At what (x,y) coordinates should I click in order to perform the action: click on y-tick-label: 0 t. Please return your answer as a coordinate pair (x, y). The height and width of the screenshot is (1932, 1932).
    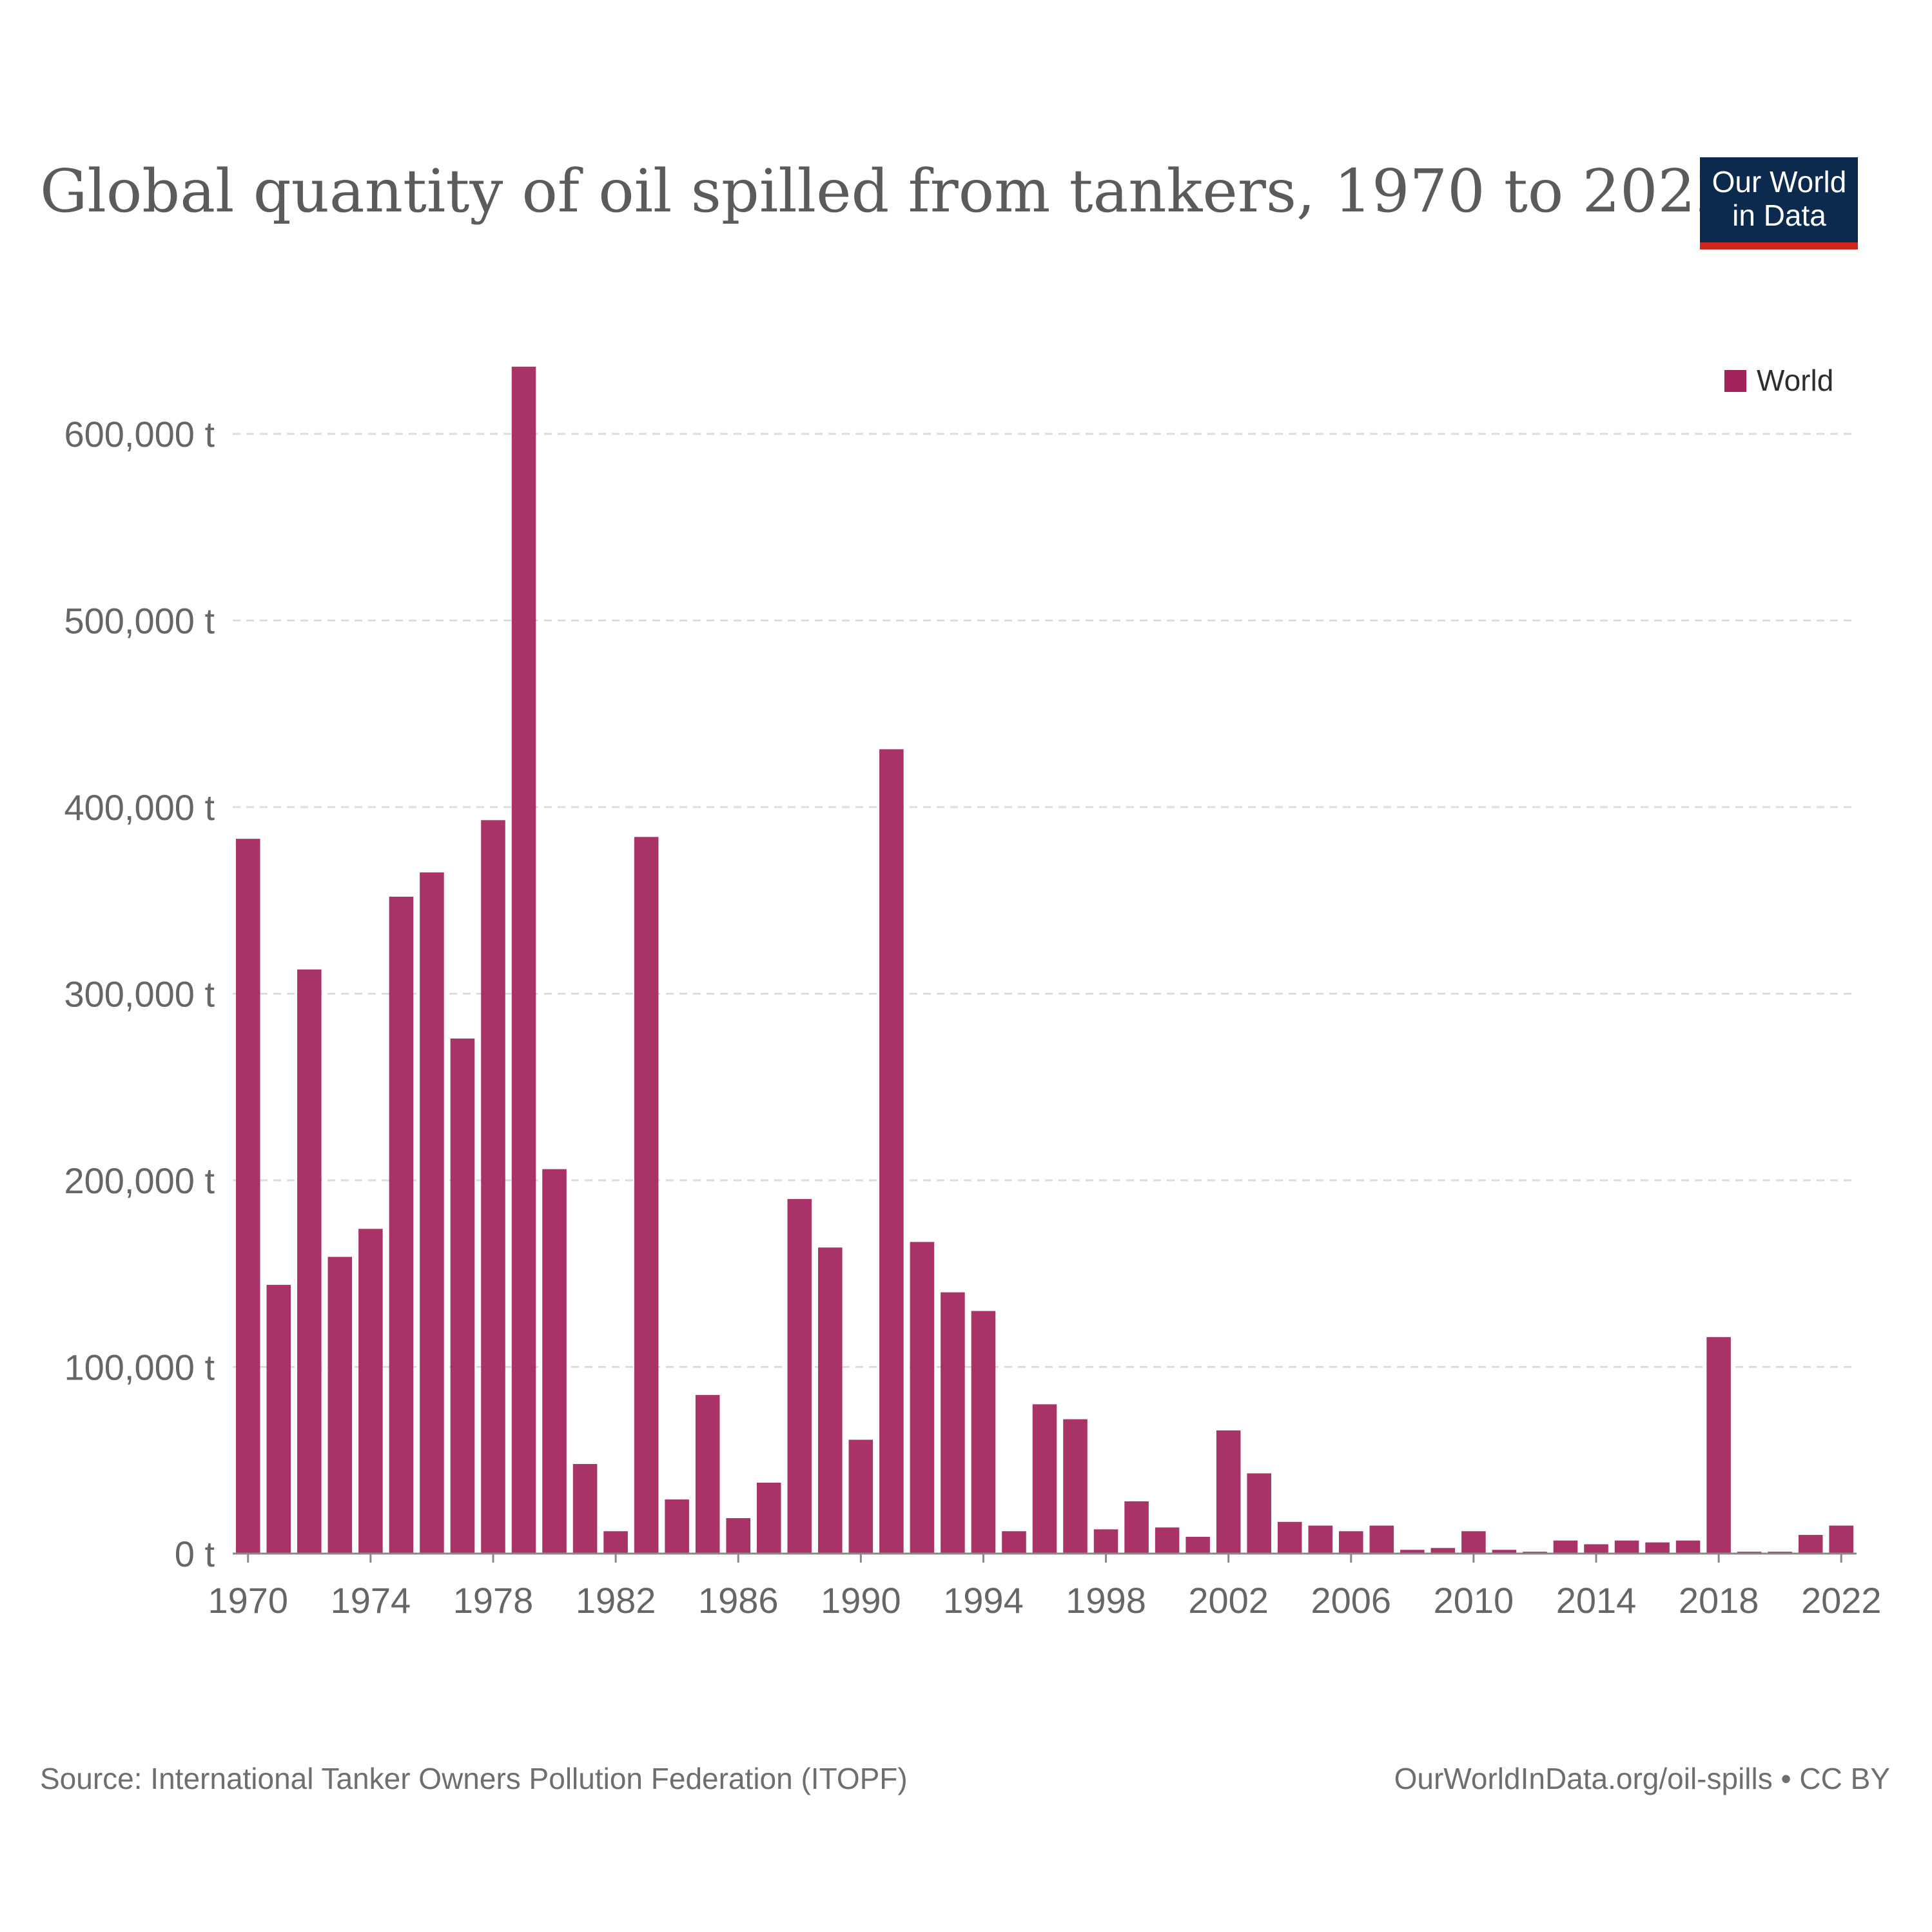
    Looking at the image, I should click on (195, 1554).